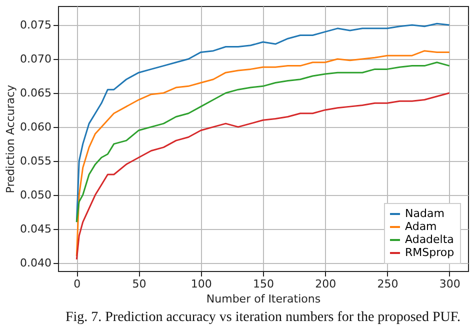 This screenshot has height=328, width=474. Describe the element at coordinates (36, 161) in the screenshot. I see `y-tick-label: 0.055` at that location.